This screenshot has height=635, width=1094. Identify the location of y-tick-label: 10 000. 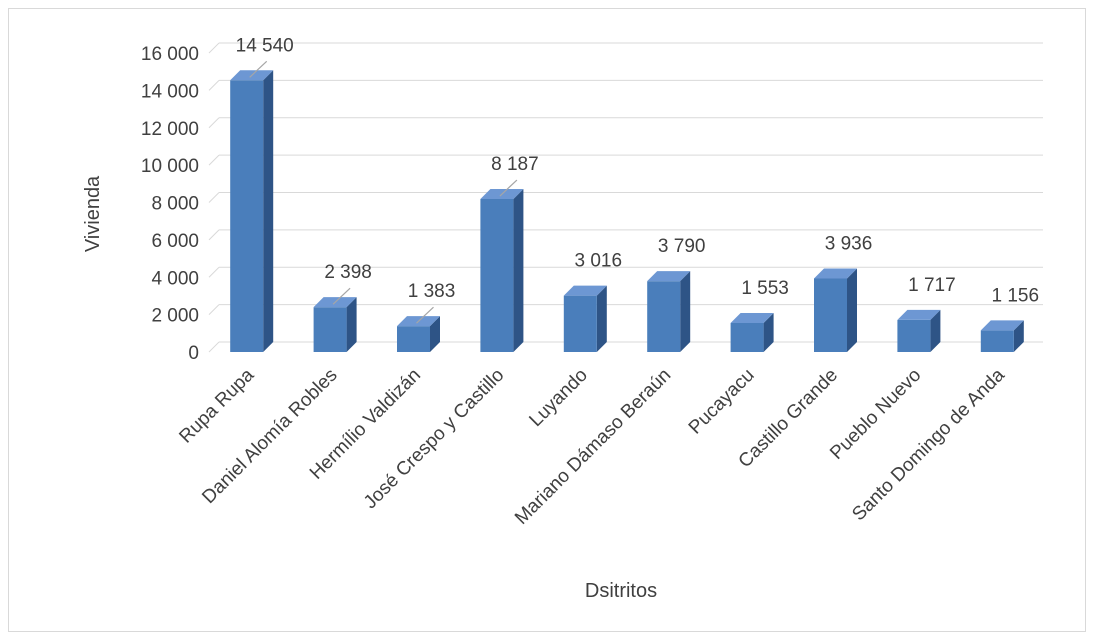
(170, 166).